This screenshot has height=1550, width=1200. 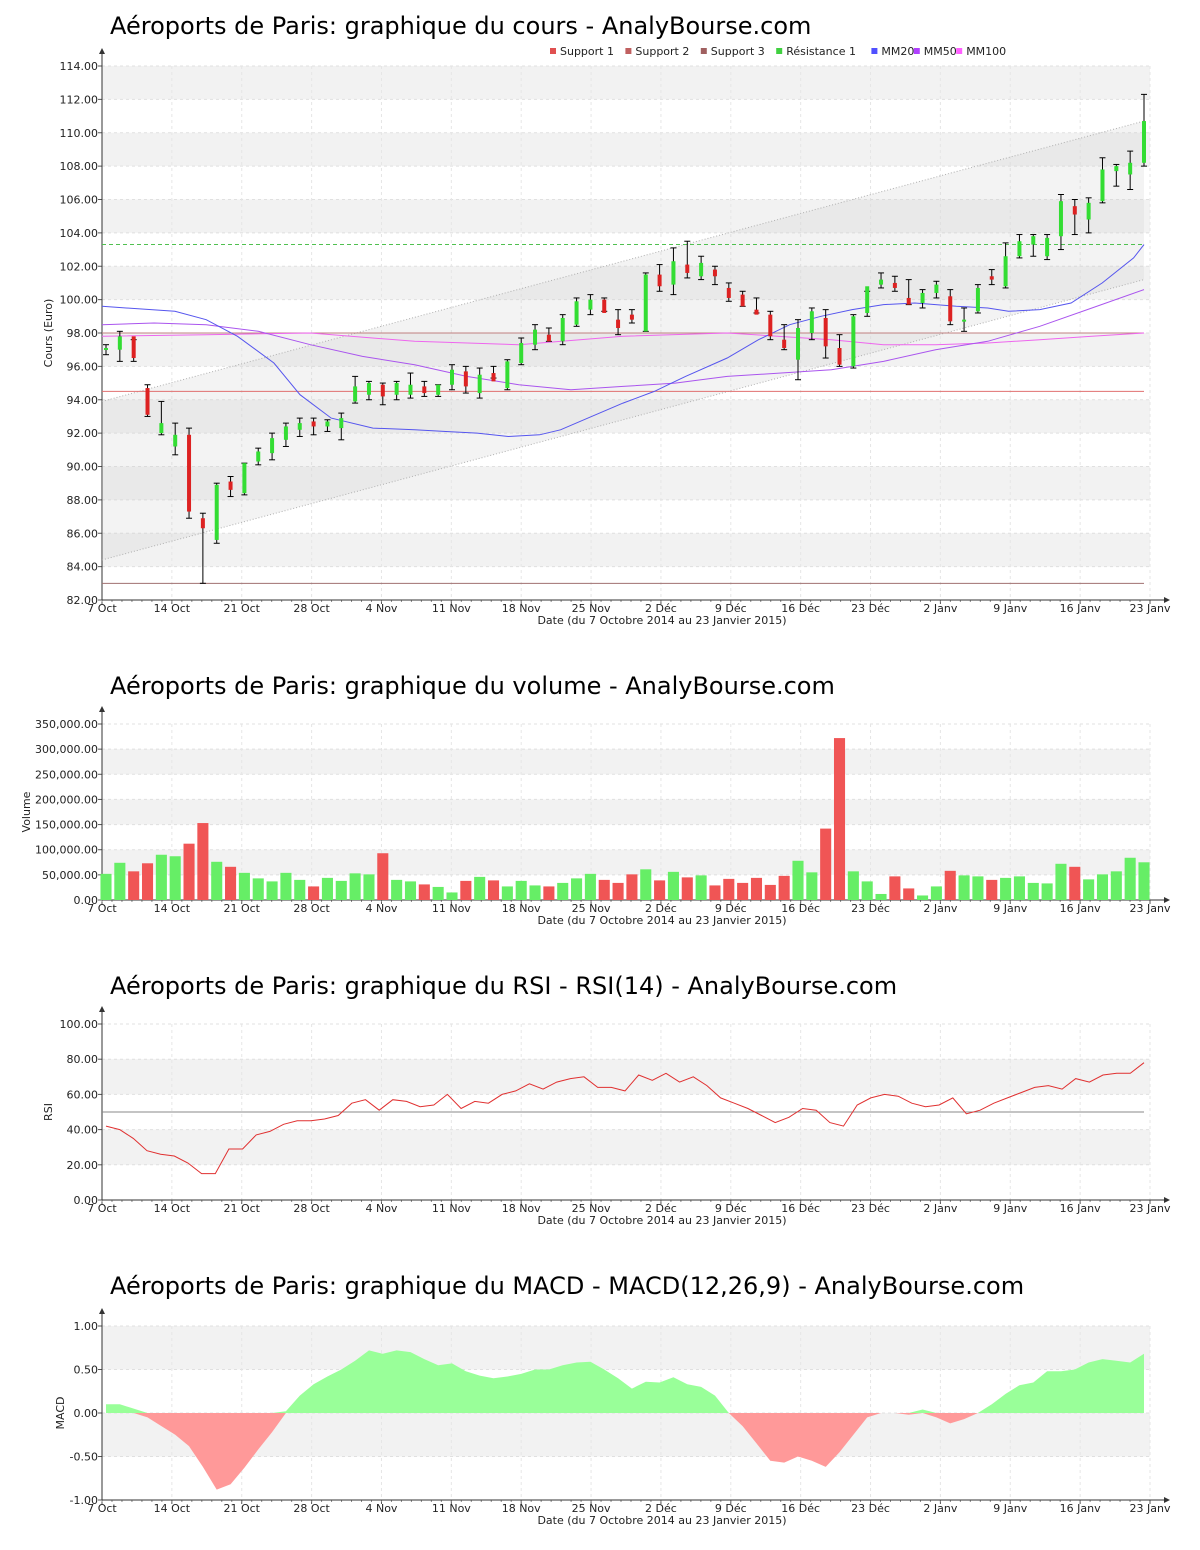 What do you see at coordinates (800, 1208) in the screenshot?
I see `x-tick-label: 16 Déc` at bounding box center [800, 1208].